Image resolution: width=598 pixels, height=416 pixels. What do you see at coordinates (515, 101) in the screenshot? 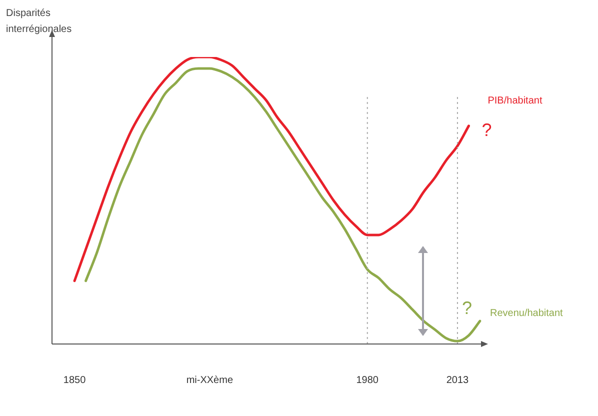
I see `text: PIB/habitant` at bounding box center [515, 101].